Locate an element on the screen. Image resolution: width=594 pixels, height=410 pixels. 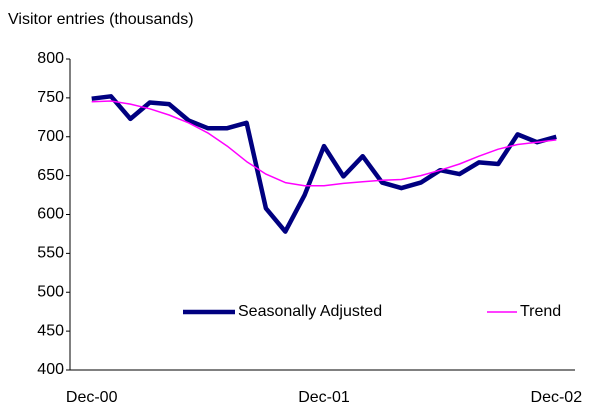
y-tick-label: 400 is located at coordinates (50, 369).